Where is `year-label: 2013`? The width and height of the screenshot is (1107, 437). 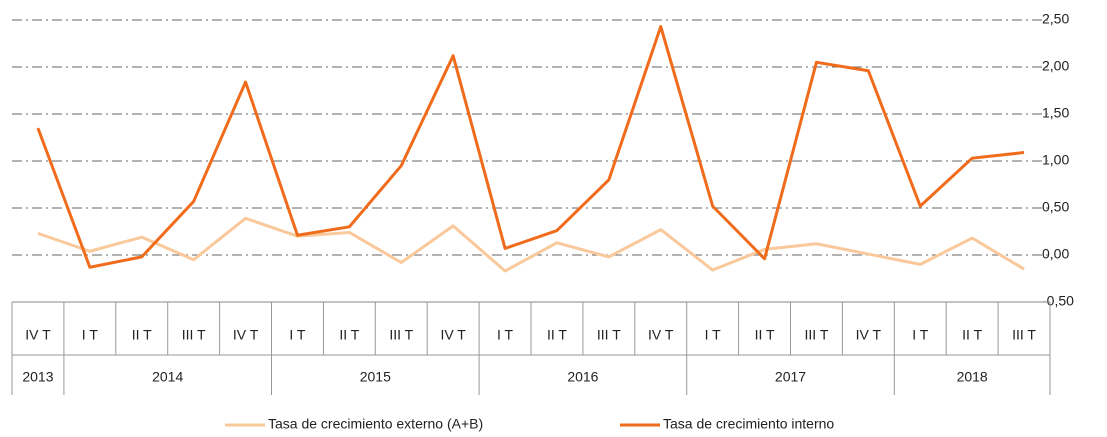
year-label: 2013 is located at coordinates (37, 377).